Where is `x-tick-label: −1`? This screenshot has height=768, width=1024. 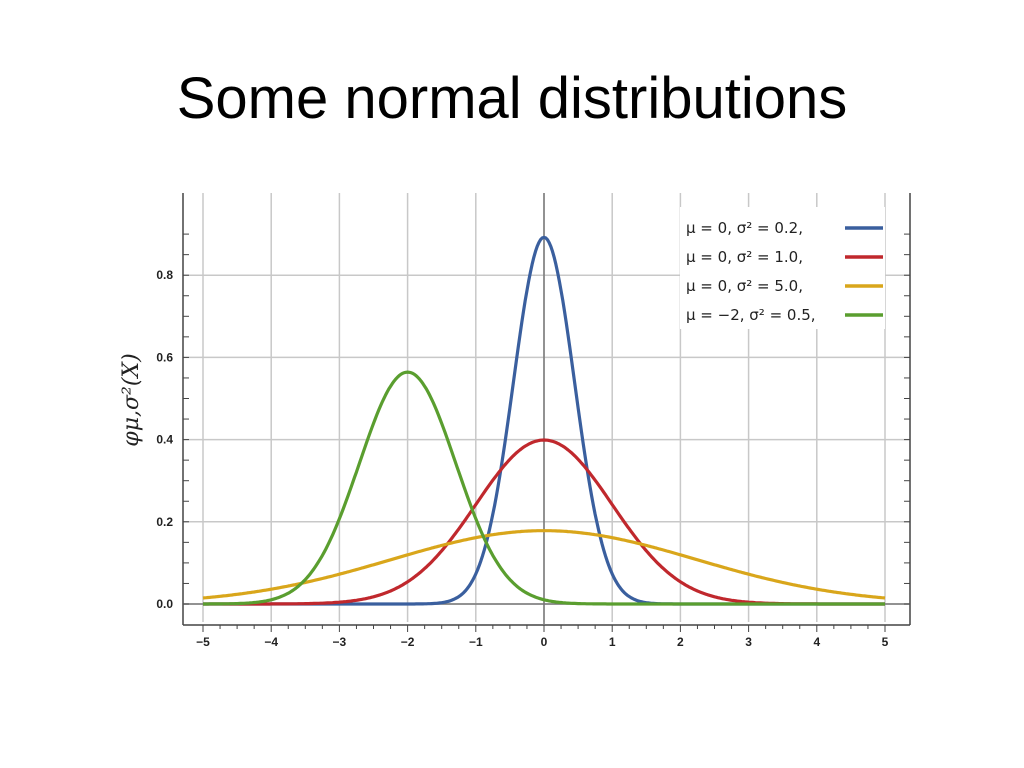
x-tick-label: −1 is located at coordinates (476, 642).